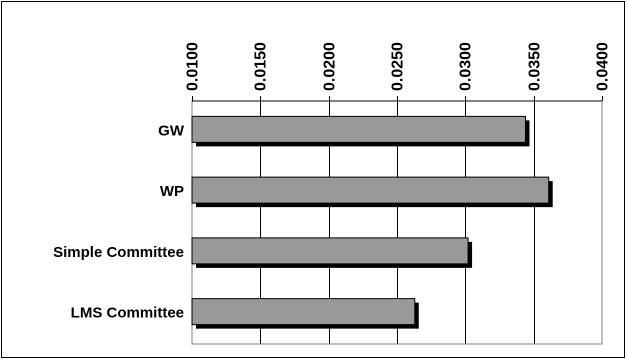  I want to click on x-axis, so click(397, 99).